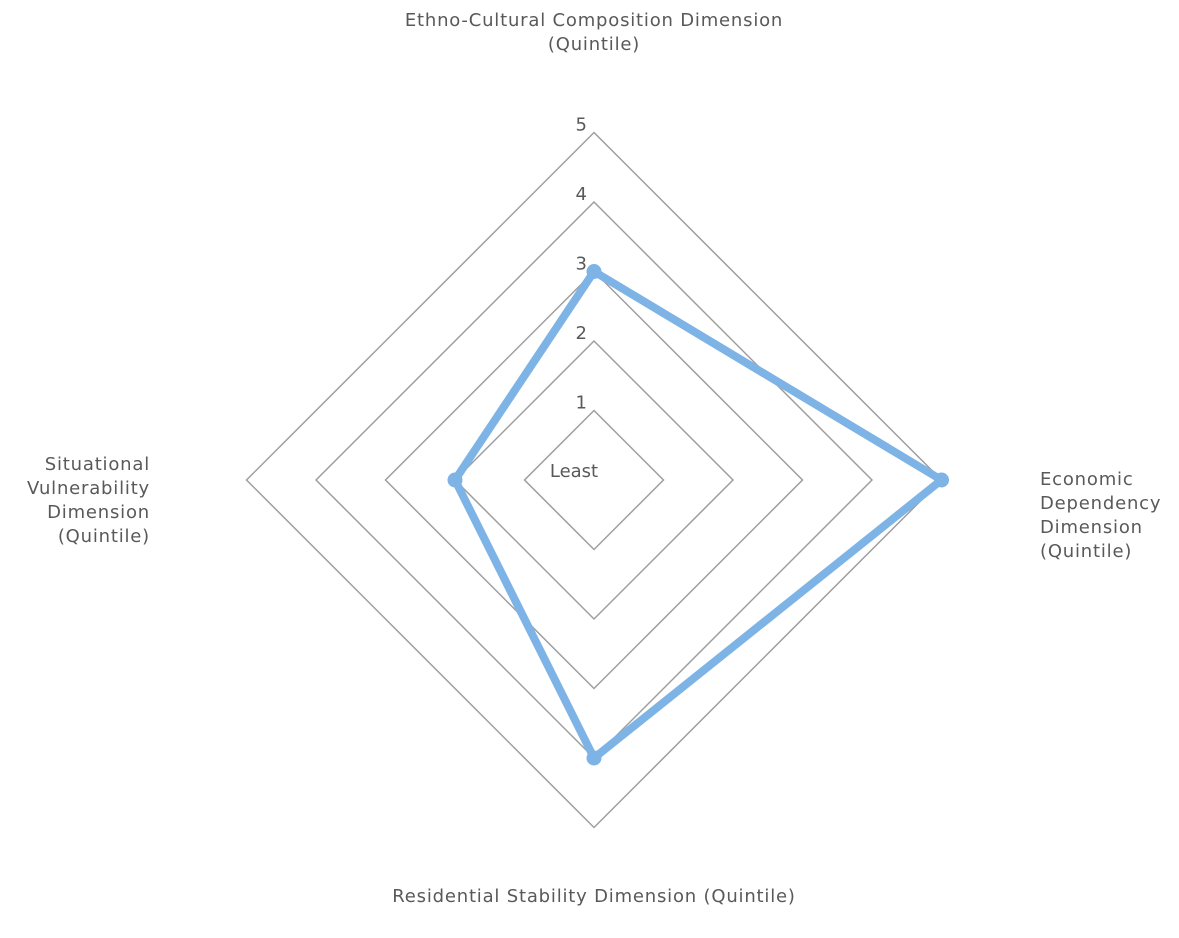 The height and width of the screenshot is (938, 1179). What do you see at coordinates (574, 299) in the screenshot?
I see `tick-layer: Least 1 2 3 4 5` at bounding box center [574, 299].